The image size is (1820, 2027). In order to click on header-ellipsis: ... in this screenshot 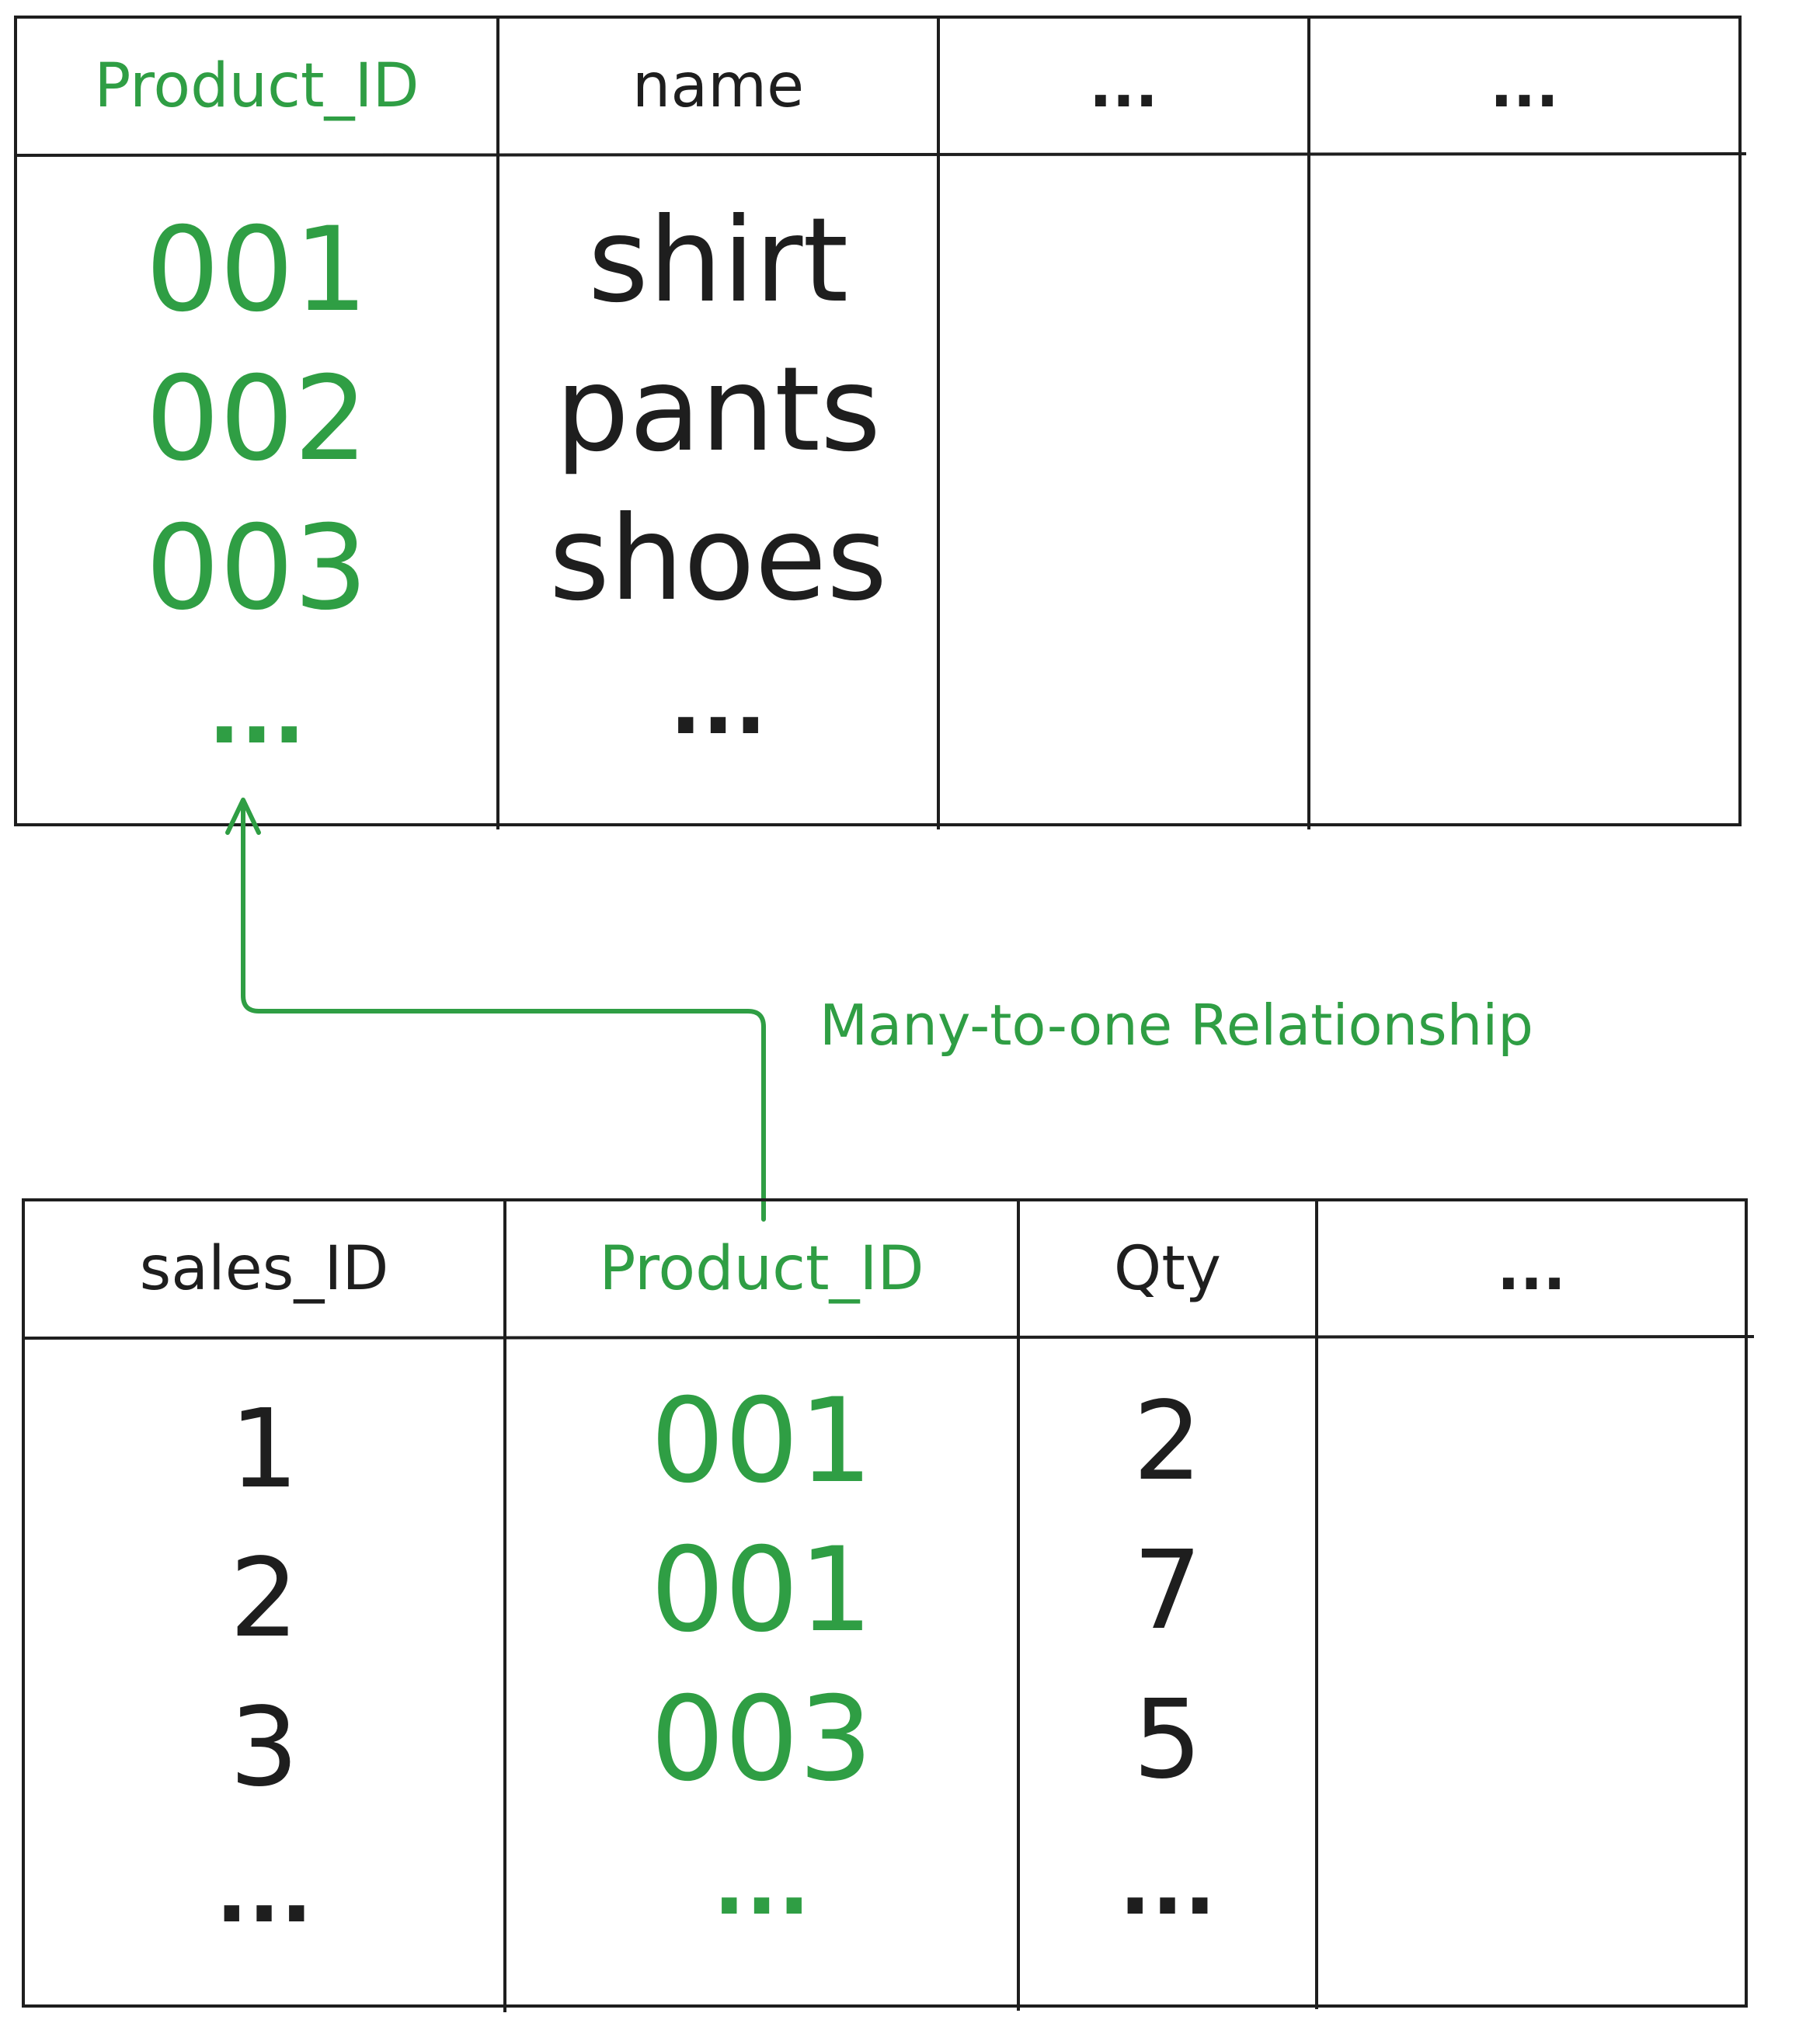, I will do `click(1531, 1269)`.